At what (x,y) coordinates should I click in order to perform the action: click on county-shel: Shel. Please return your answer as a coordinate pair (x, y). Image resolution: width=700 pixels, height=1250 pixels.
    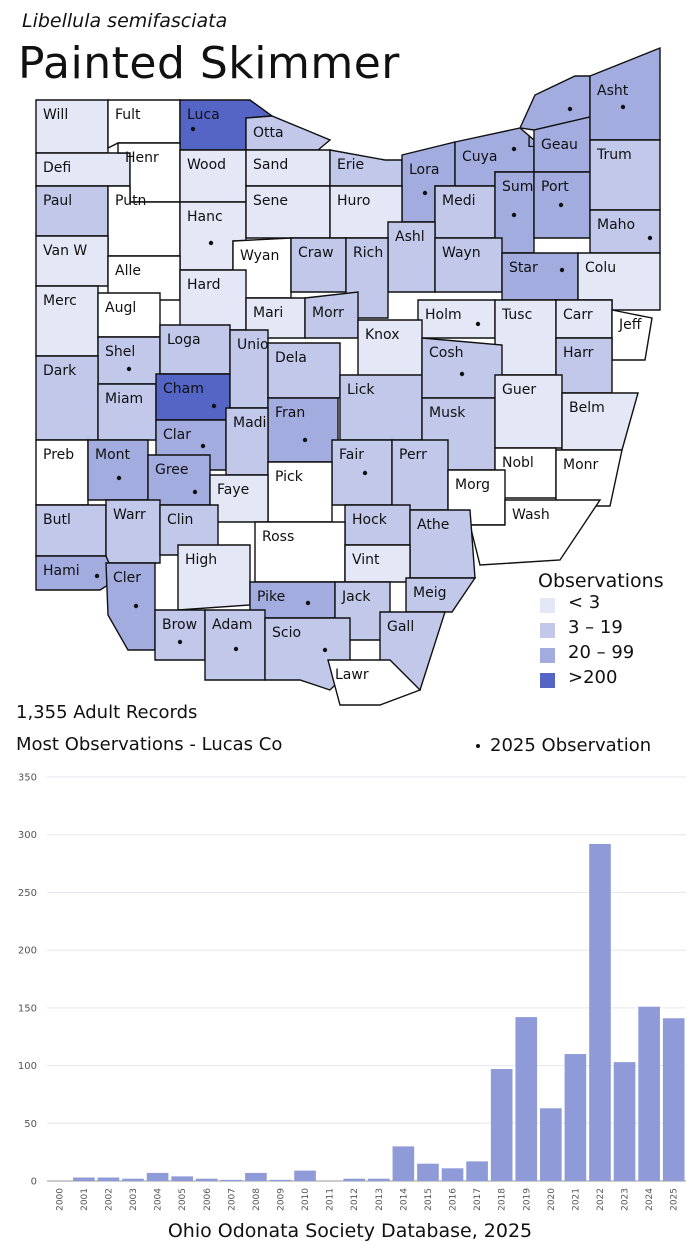
    Looking at the image, I should click on (129, 360).